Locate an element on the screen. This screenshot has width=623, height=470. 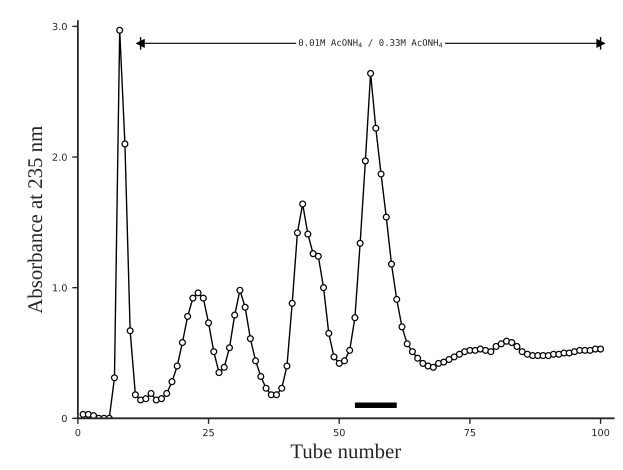
x-tick-label: 25 is located at coordinates (208, 432).